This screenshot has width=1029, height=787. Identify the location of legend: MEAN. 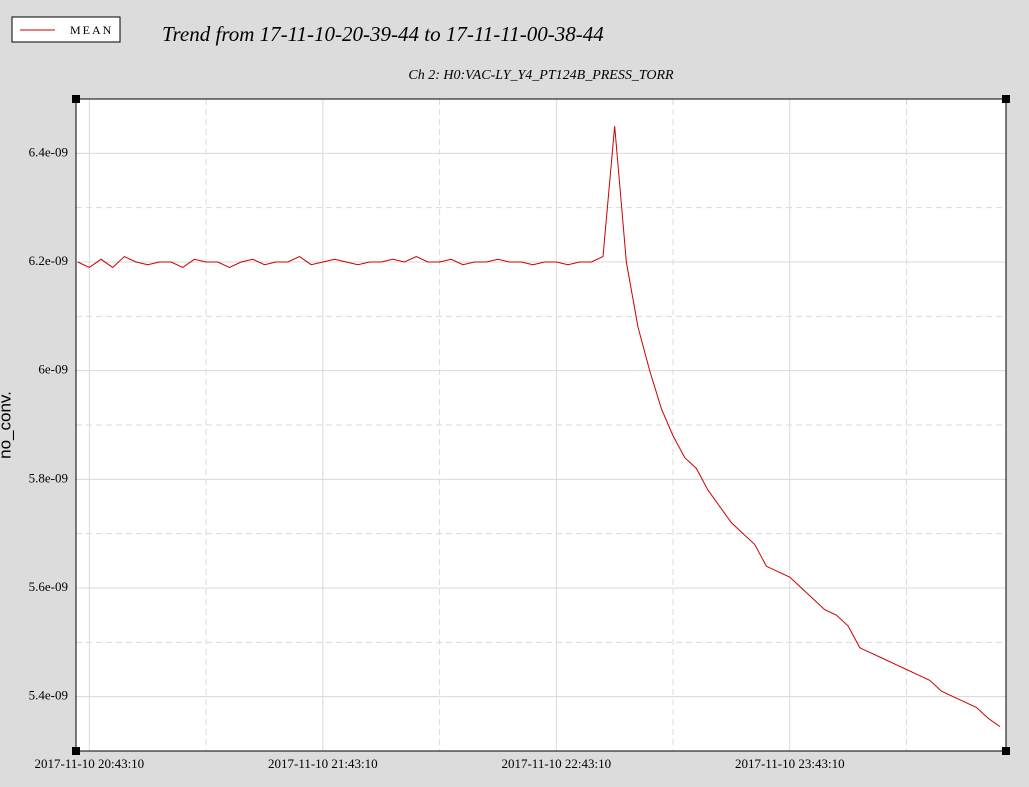
(66, 29).